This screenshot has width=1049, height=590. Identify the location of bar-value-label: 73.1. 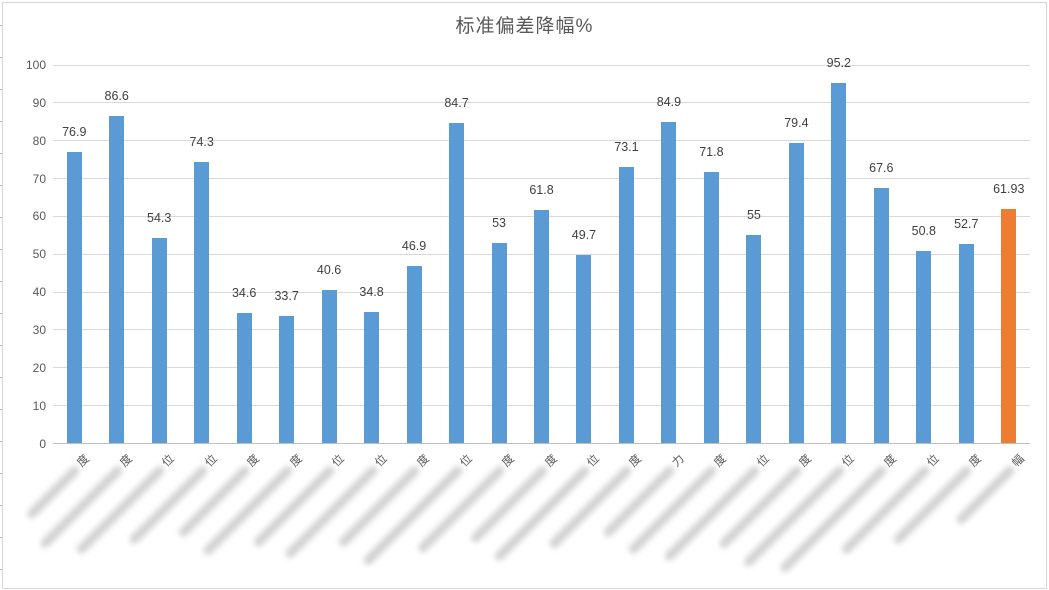
(626, 146).